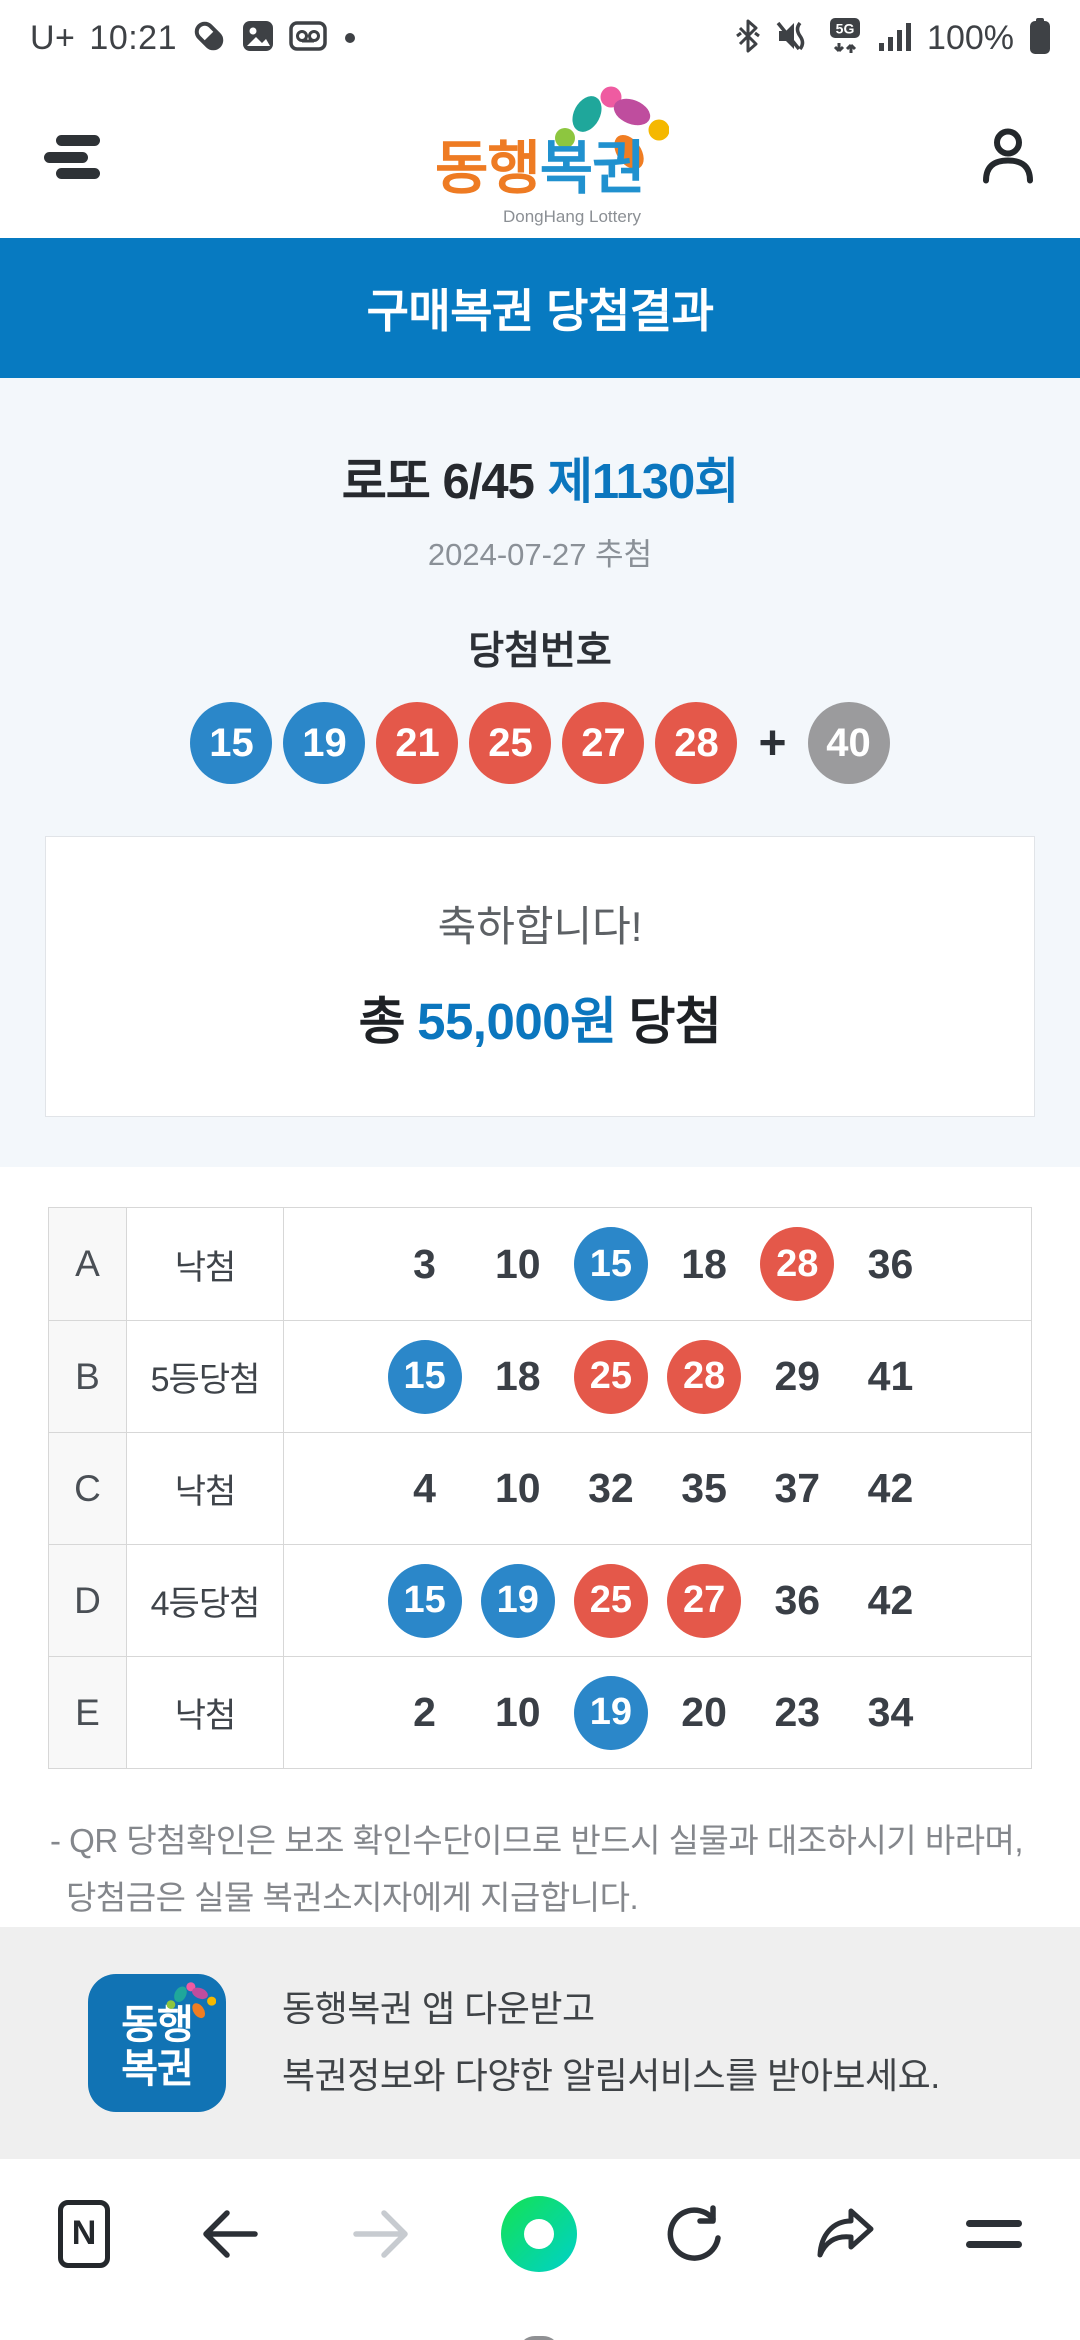 Image resolution: width=1080 pixels, height=2340 pixels. I want to click on plain-number: 35, so click(704, 1488).